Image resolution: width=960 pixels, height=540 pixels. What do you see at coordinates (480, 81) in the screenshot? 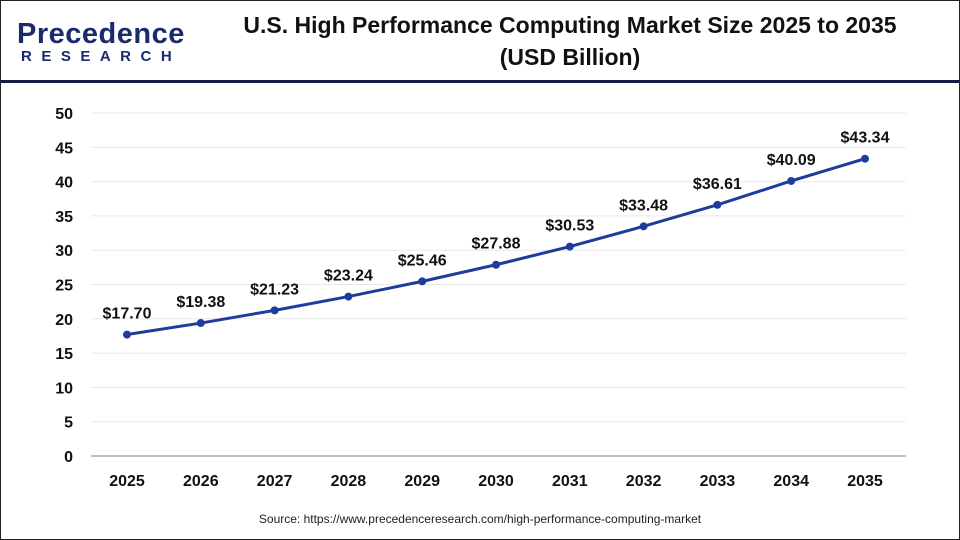
I see `header-rule` at bounding box center [480, 81].